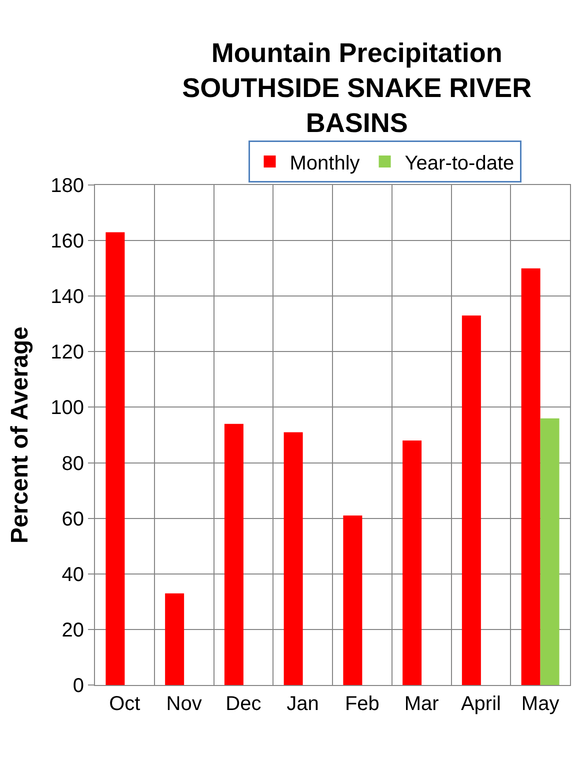 This screenshot has height=765, width=585. Describe the element at coordinates (184, 704) in the screenshot. I see `x-tick-label: Nov` at that location.